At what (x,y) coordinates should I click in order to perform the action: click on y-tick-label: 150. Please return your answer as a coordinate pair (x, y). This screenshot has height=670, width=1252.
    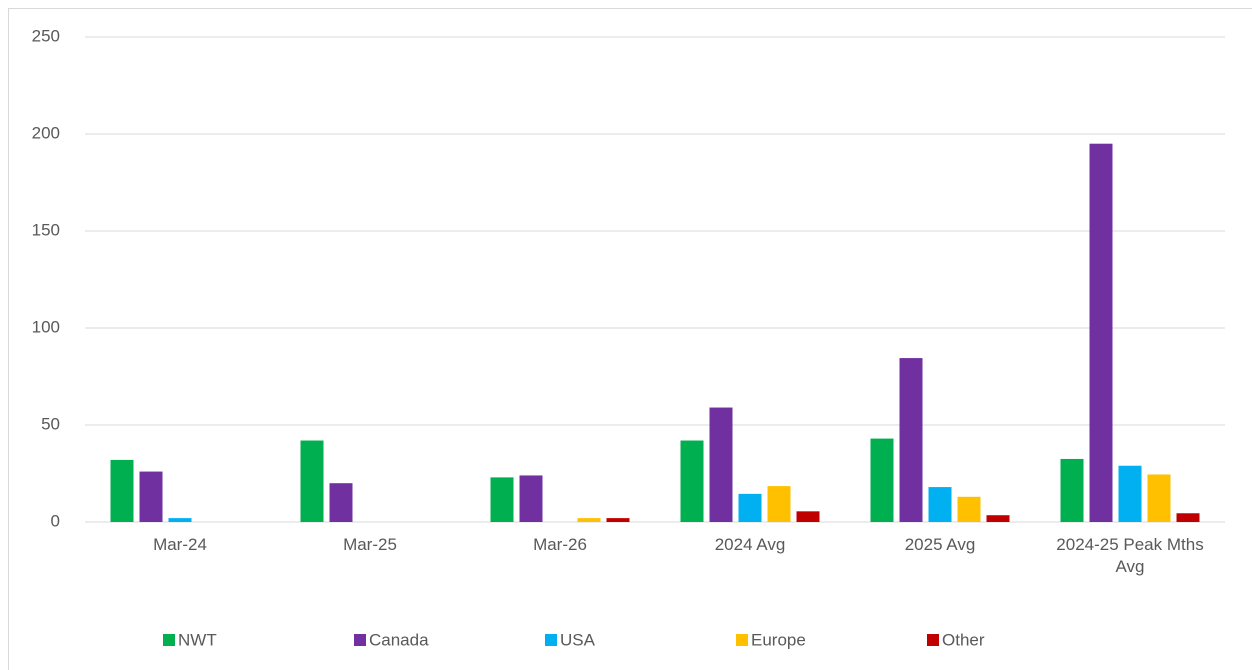
    Looking at the image, I should click on (46, 229).